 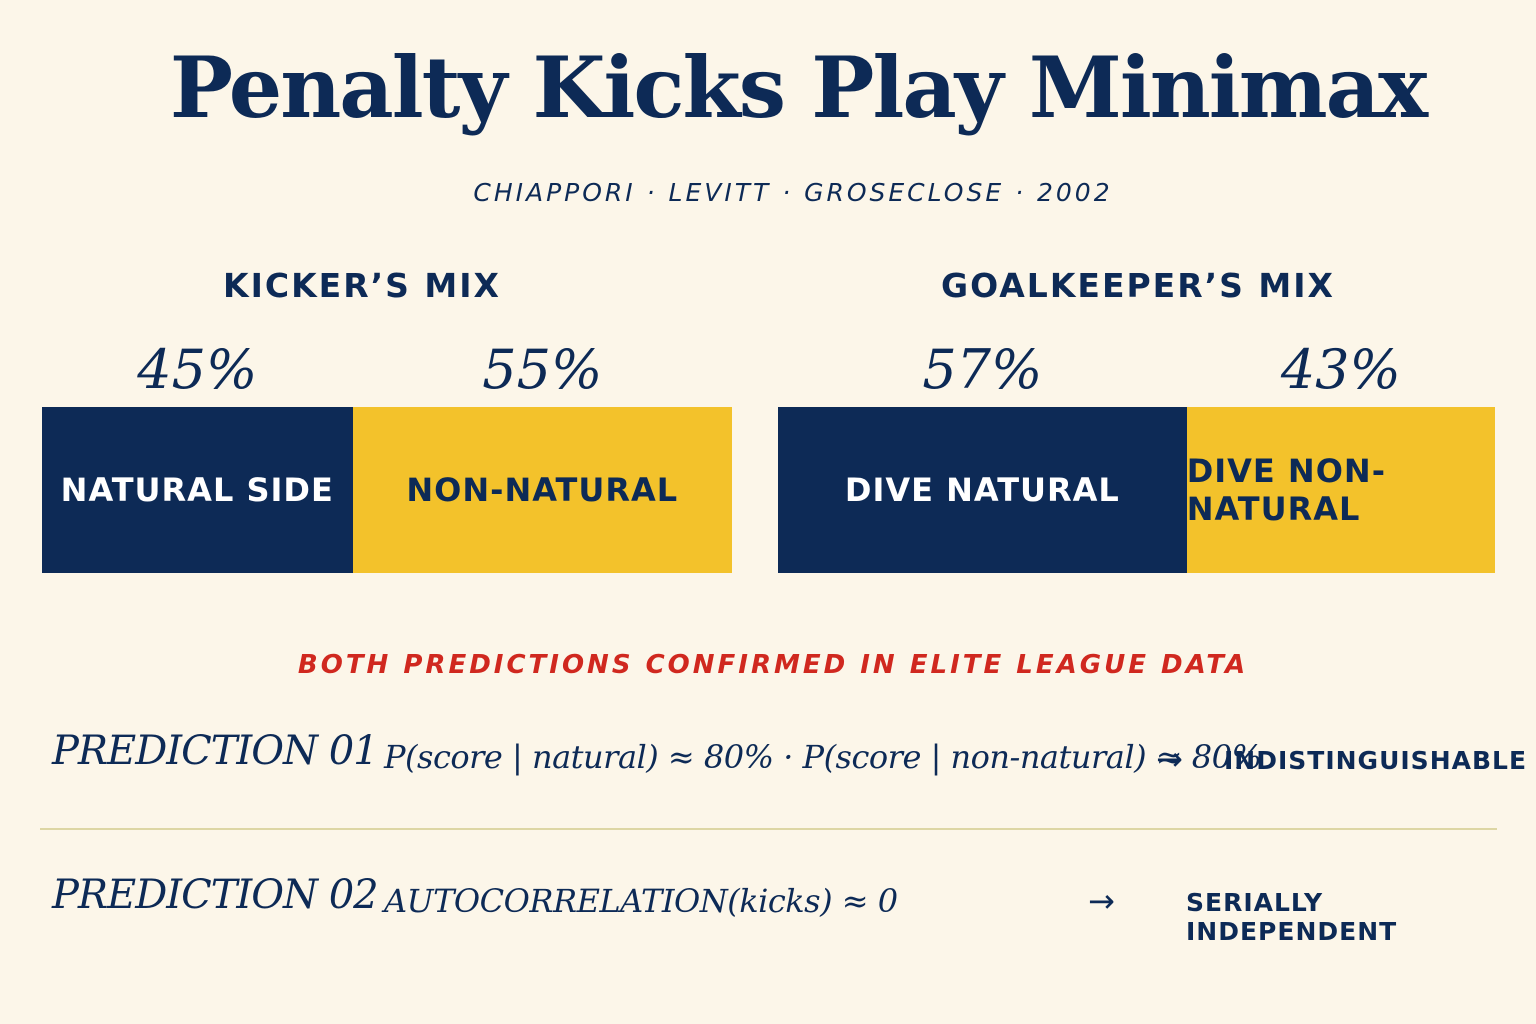 I want to click on kicker-bar-non-natural: NON-NATURAL, so click(x=542, y=490).